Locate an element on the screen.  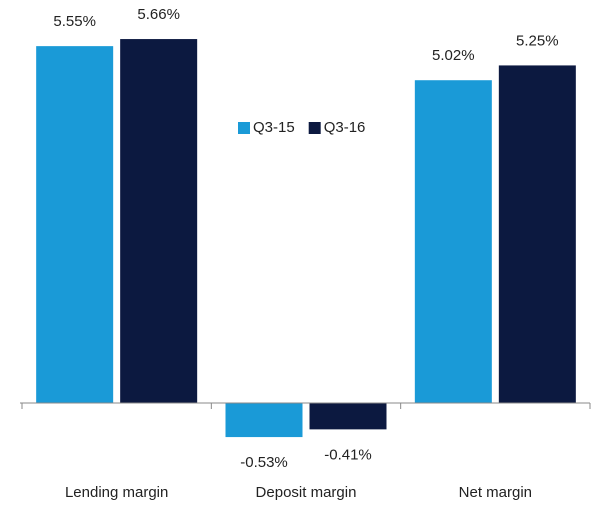
legend-label: Q3-15 is located at coordinates (274, 127).